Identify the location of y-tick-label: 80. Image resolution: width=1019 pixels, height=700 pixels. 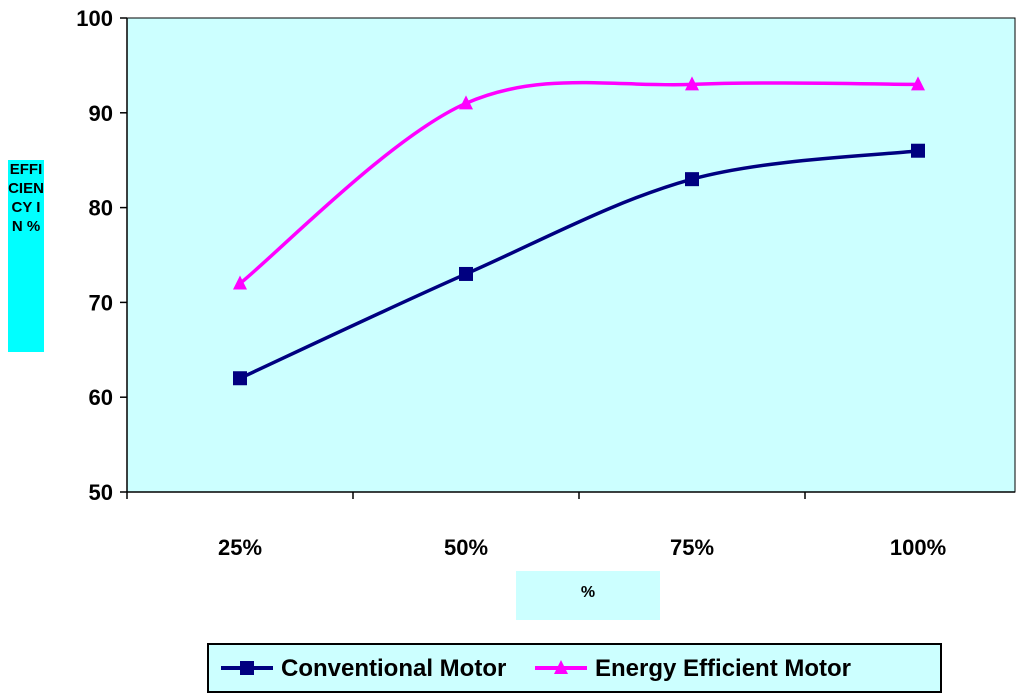
(101, 208).